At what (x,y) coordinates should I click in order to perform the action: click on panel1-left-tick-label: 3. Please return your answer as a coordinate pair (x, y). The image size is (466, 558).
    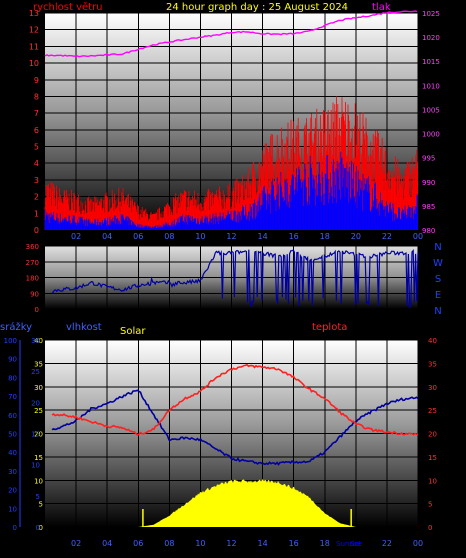
    Looking at the image, I should click on (36, 180).